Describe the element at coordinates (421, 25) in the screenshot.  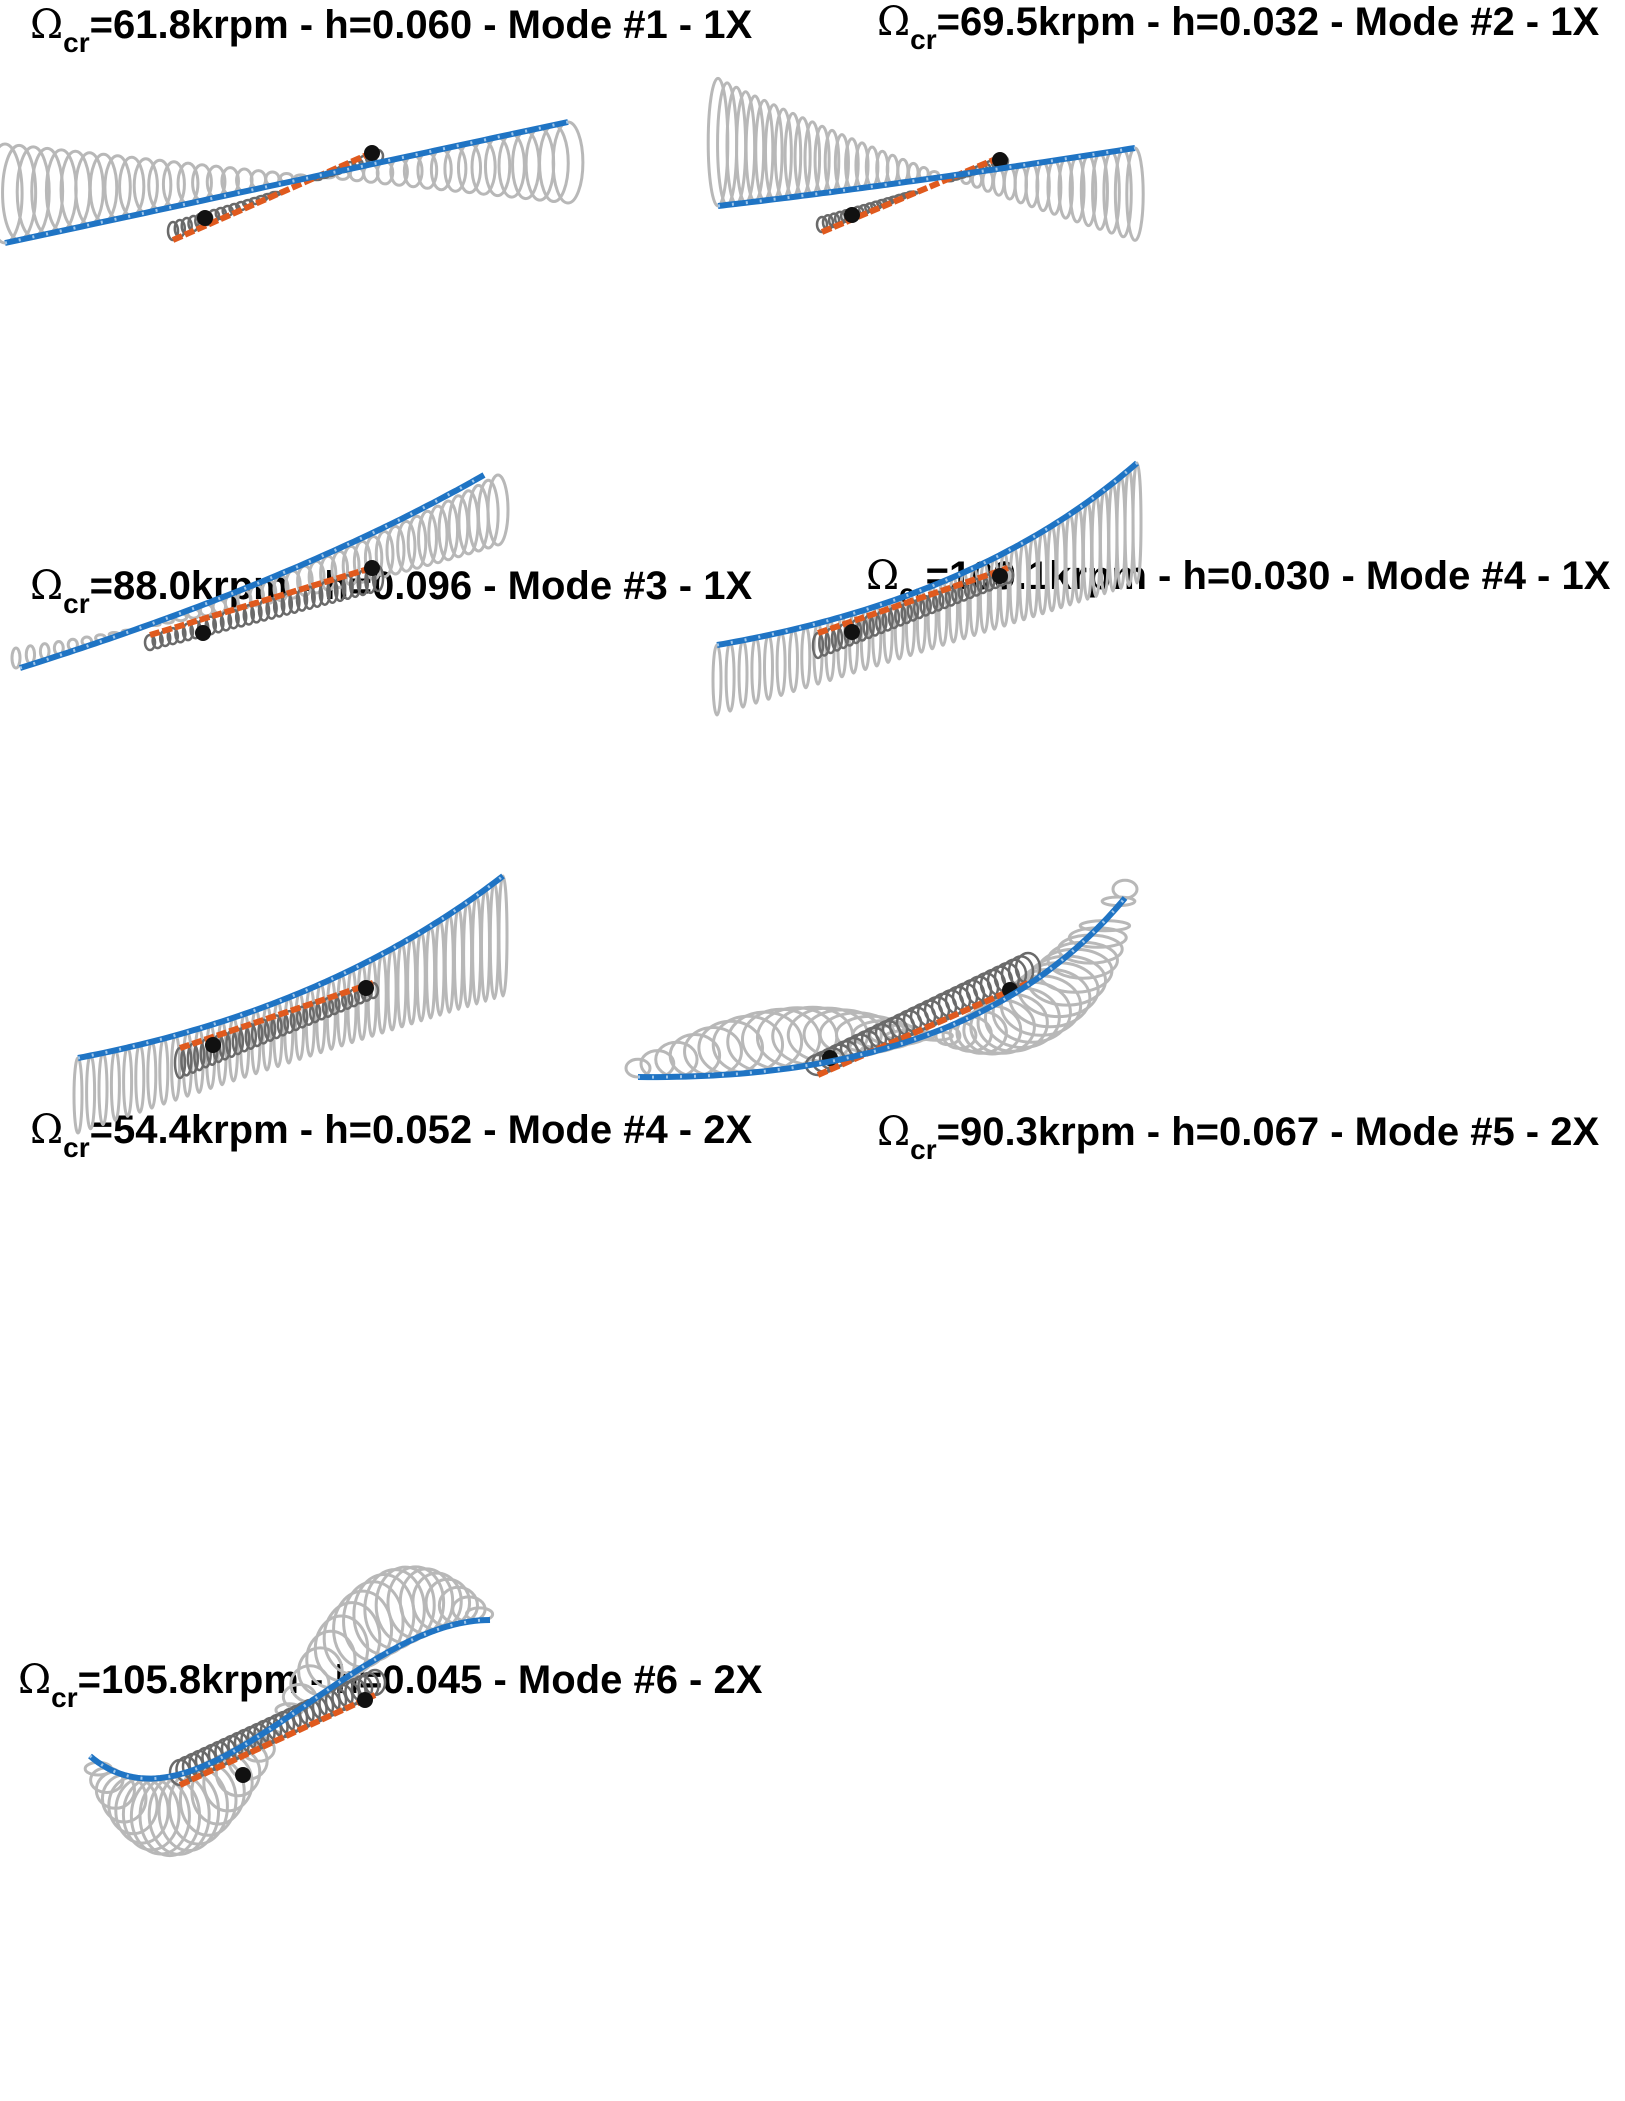
I see `title-text: =61.8krpm - h=0.060 - Mode #1 - 1X` at that location.